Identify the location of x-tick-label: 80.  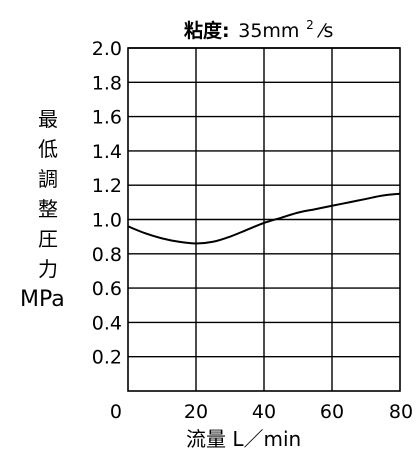
(401, 412).